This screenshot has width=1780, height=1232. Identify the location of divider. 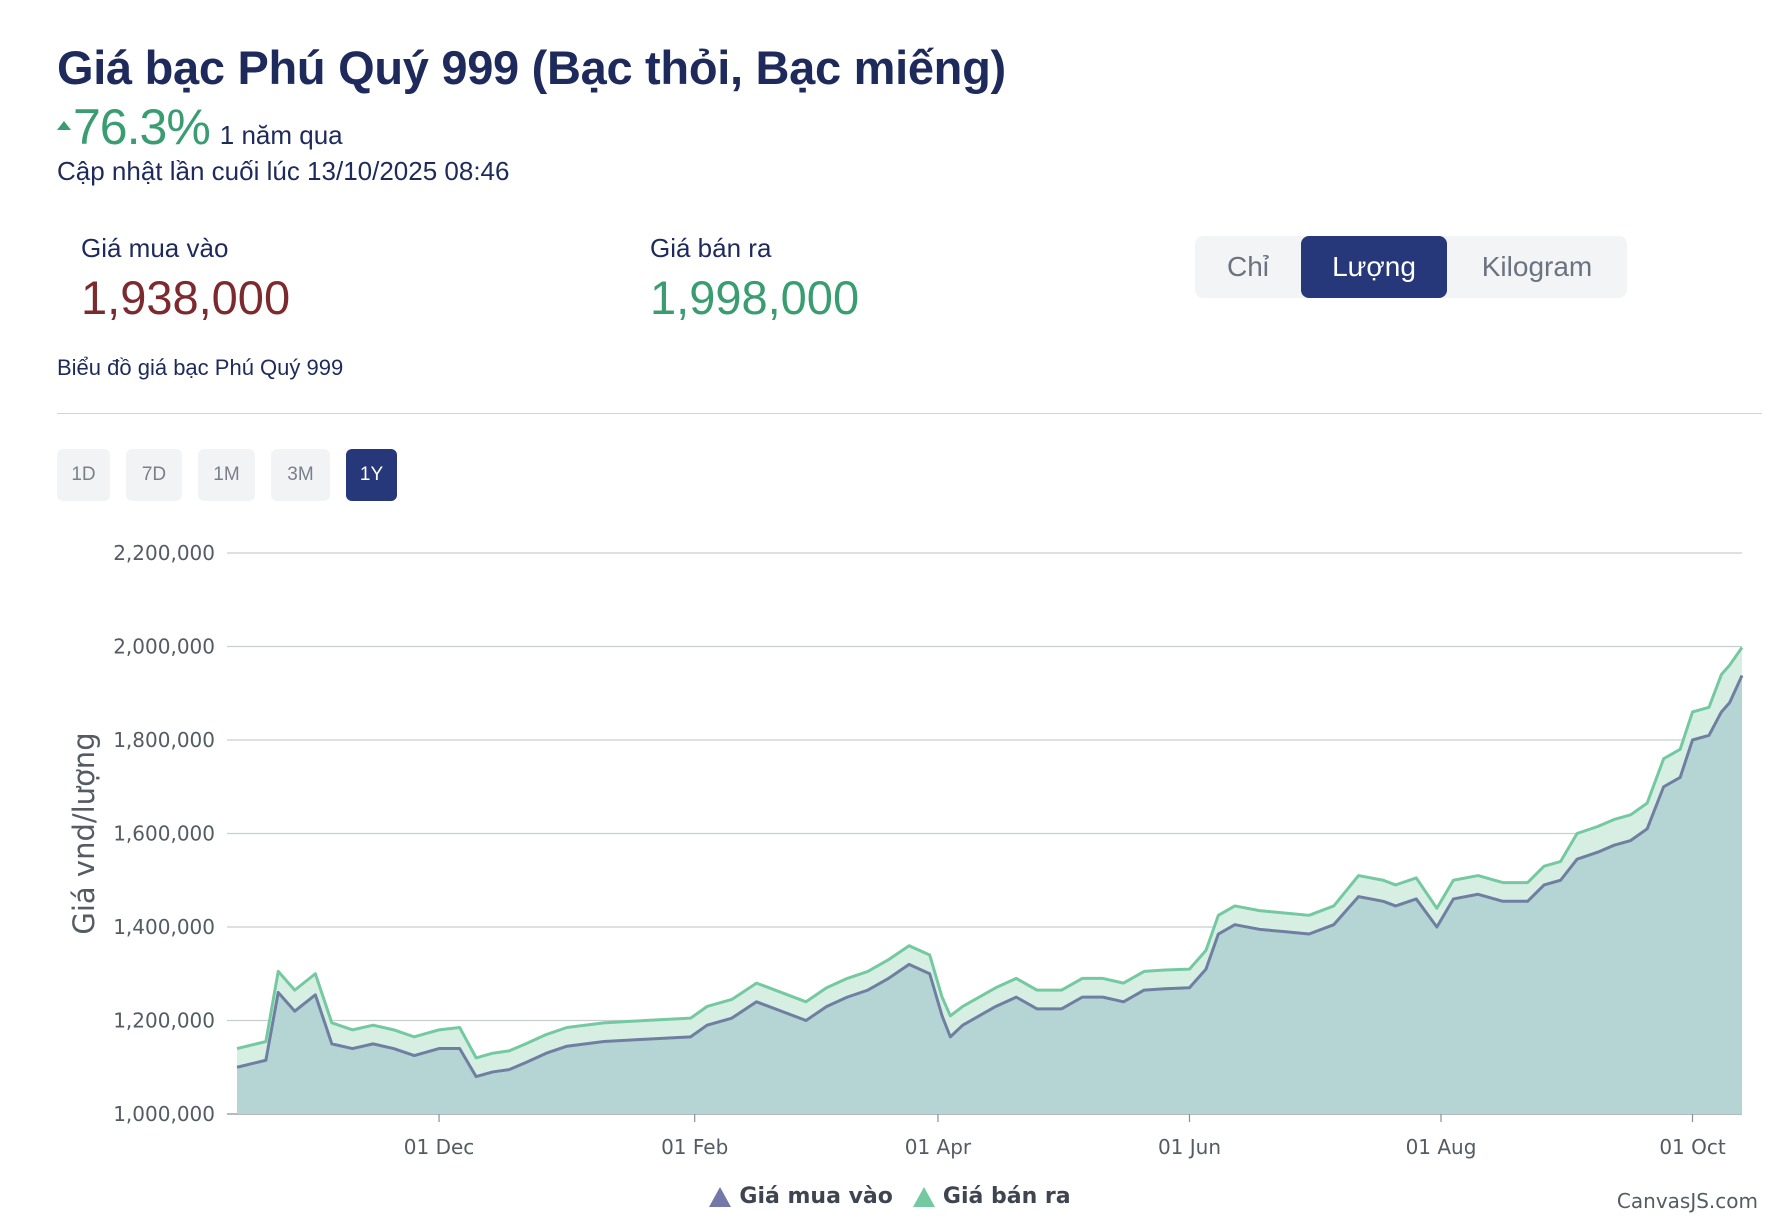
(909, 413).